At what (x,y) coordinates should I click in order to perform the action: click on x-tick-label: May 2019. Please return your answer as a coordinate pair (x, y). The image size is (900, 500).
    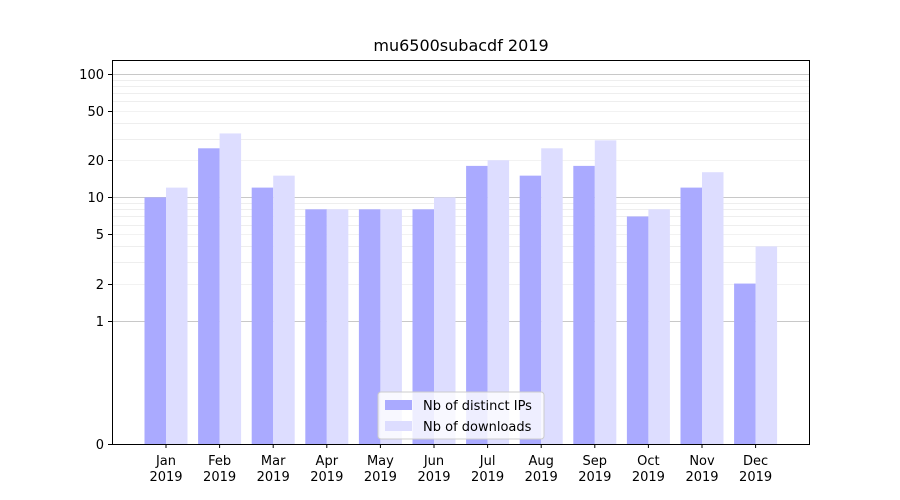
    Looking at the image, I should click on (380, 469).